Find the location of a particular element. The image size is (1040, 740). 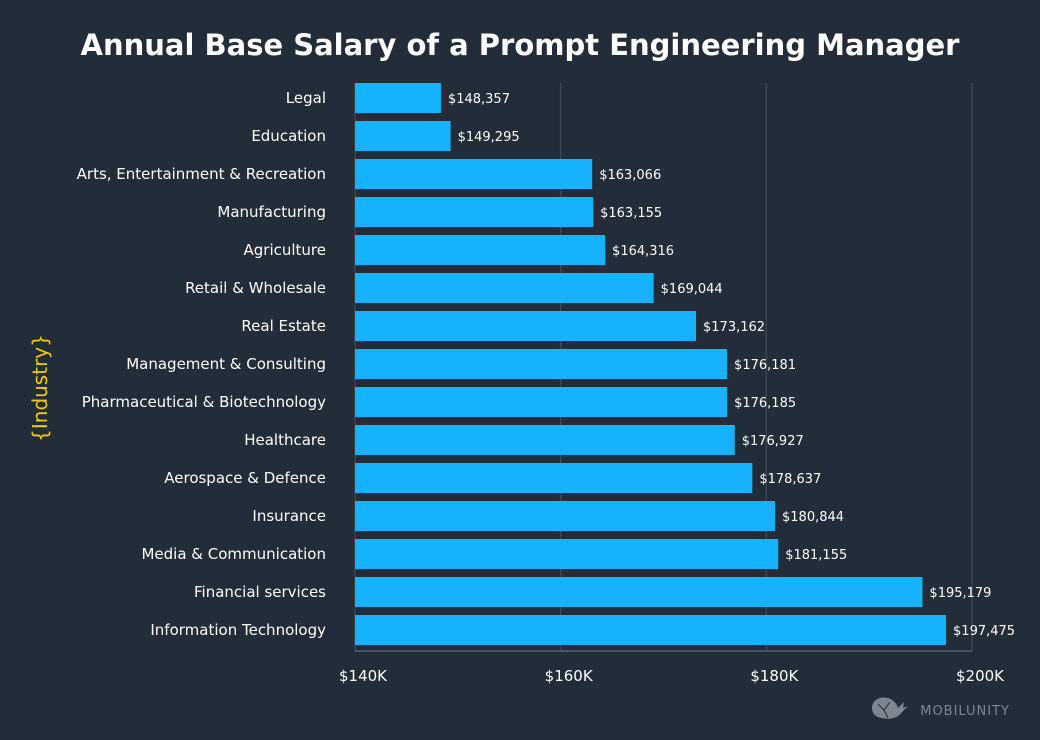

whale-logo-icon is located at coordinates (890, 708).